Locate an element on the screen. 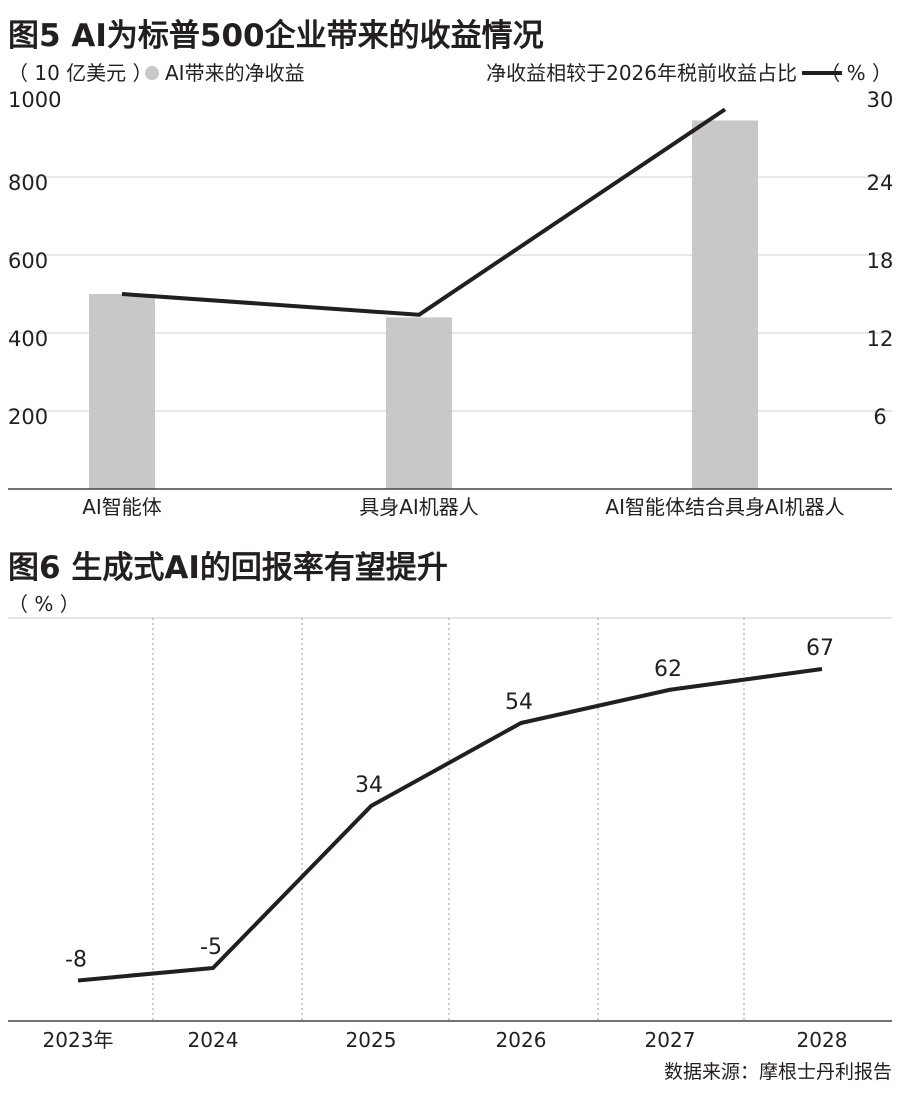  chart2-title: 图6 生成式AI的回报率有望提升 is located at coordinates (228, 568).